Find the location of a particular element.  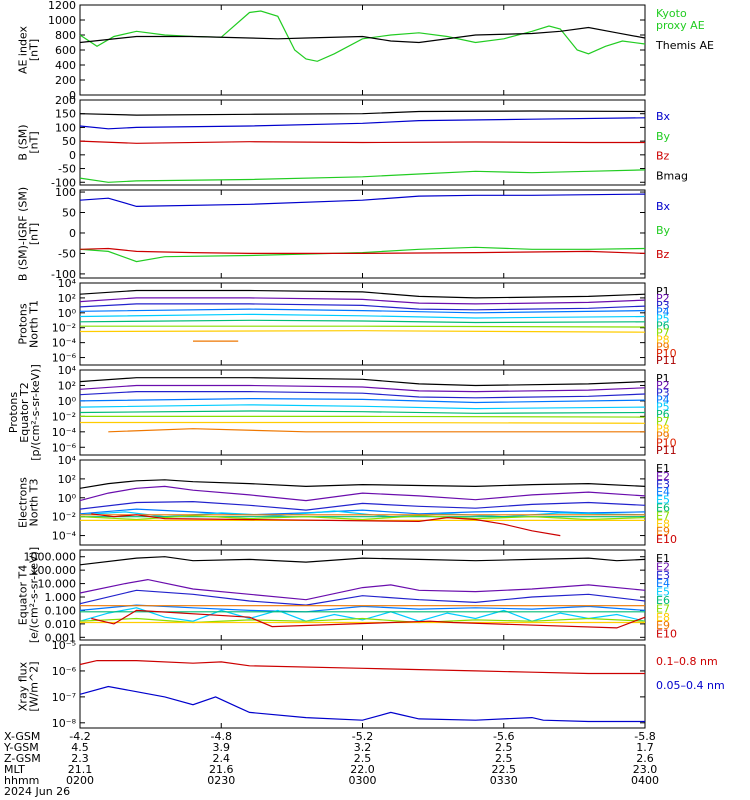

y-tick-label: 10⁴ is located at coordinates (67, 283).